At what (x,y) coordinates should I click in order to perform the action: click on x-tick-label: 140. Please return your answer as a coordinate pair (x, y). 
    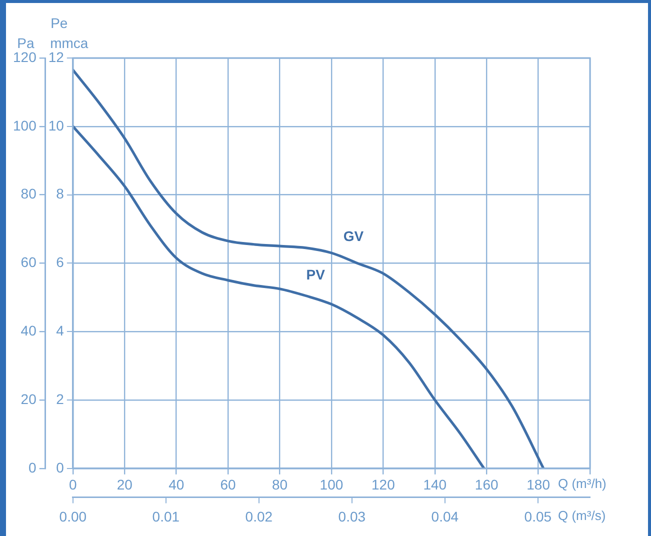
    Looking at the image, I should click on (435, 484).